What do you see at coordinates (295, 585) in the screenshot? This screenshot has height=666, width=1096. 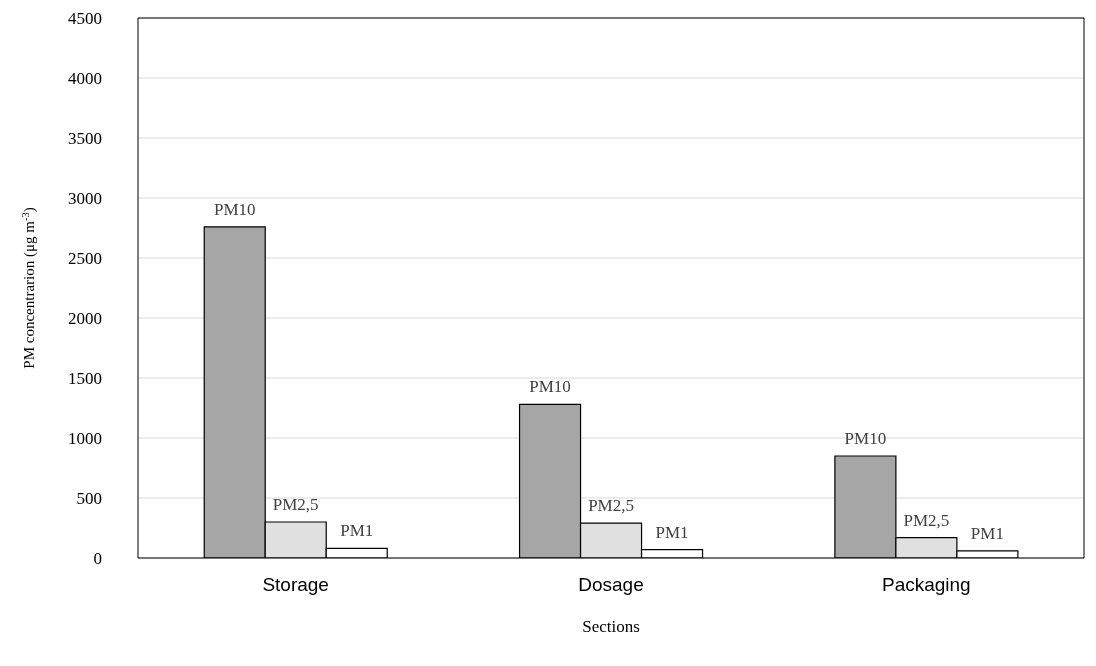 I see `x-tick-label: Storage` at bounding box center [295, 585].